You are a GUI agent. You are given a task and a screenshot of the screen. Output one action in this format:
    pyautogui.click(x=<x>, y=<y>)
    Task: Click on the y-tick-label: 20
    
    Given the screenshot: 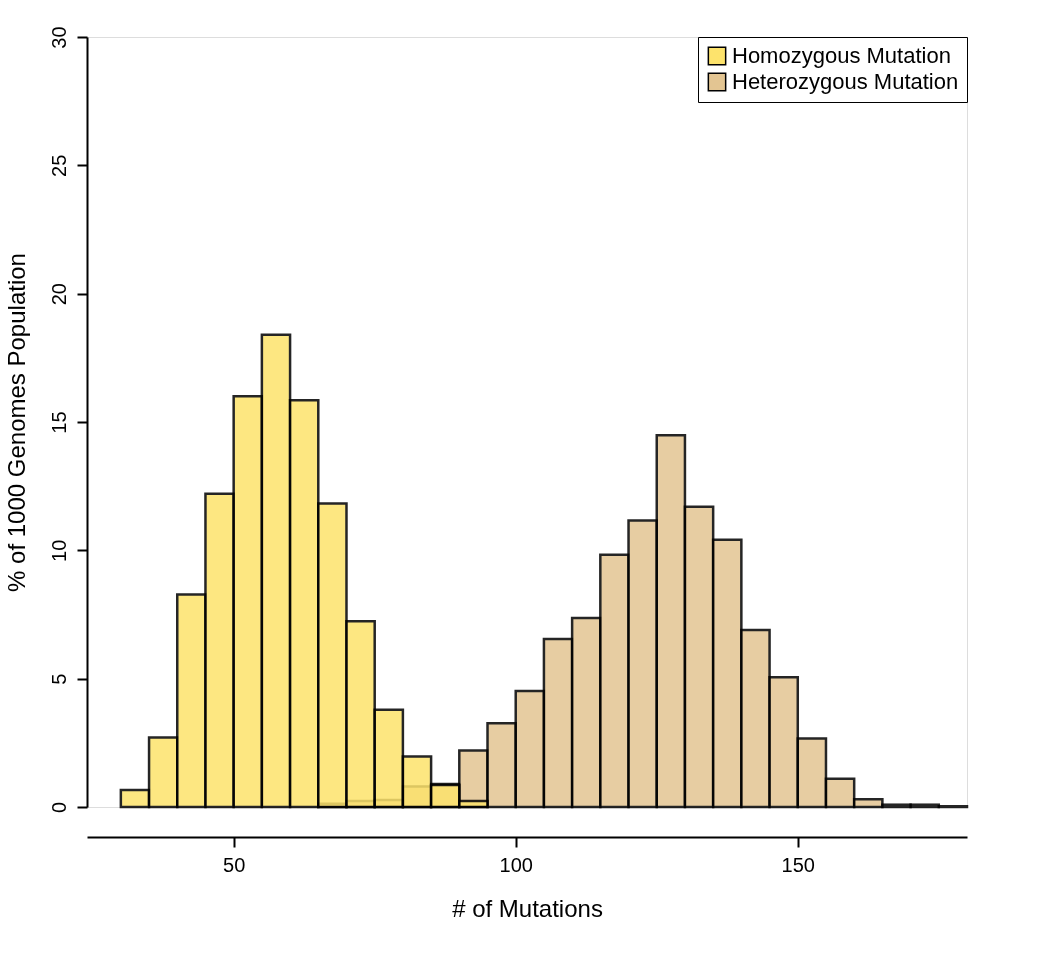 What is the action you would take?
    pyautogui.click(x=58, y=294)
    